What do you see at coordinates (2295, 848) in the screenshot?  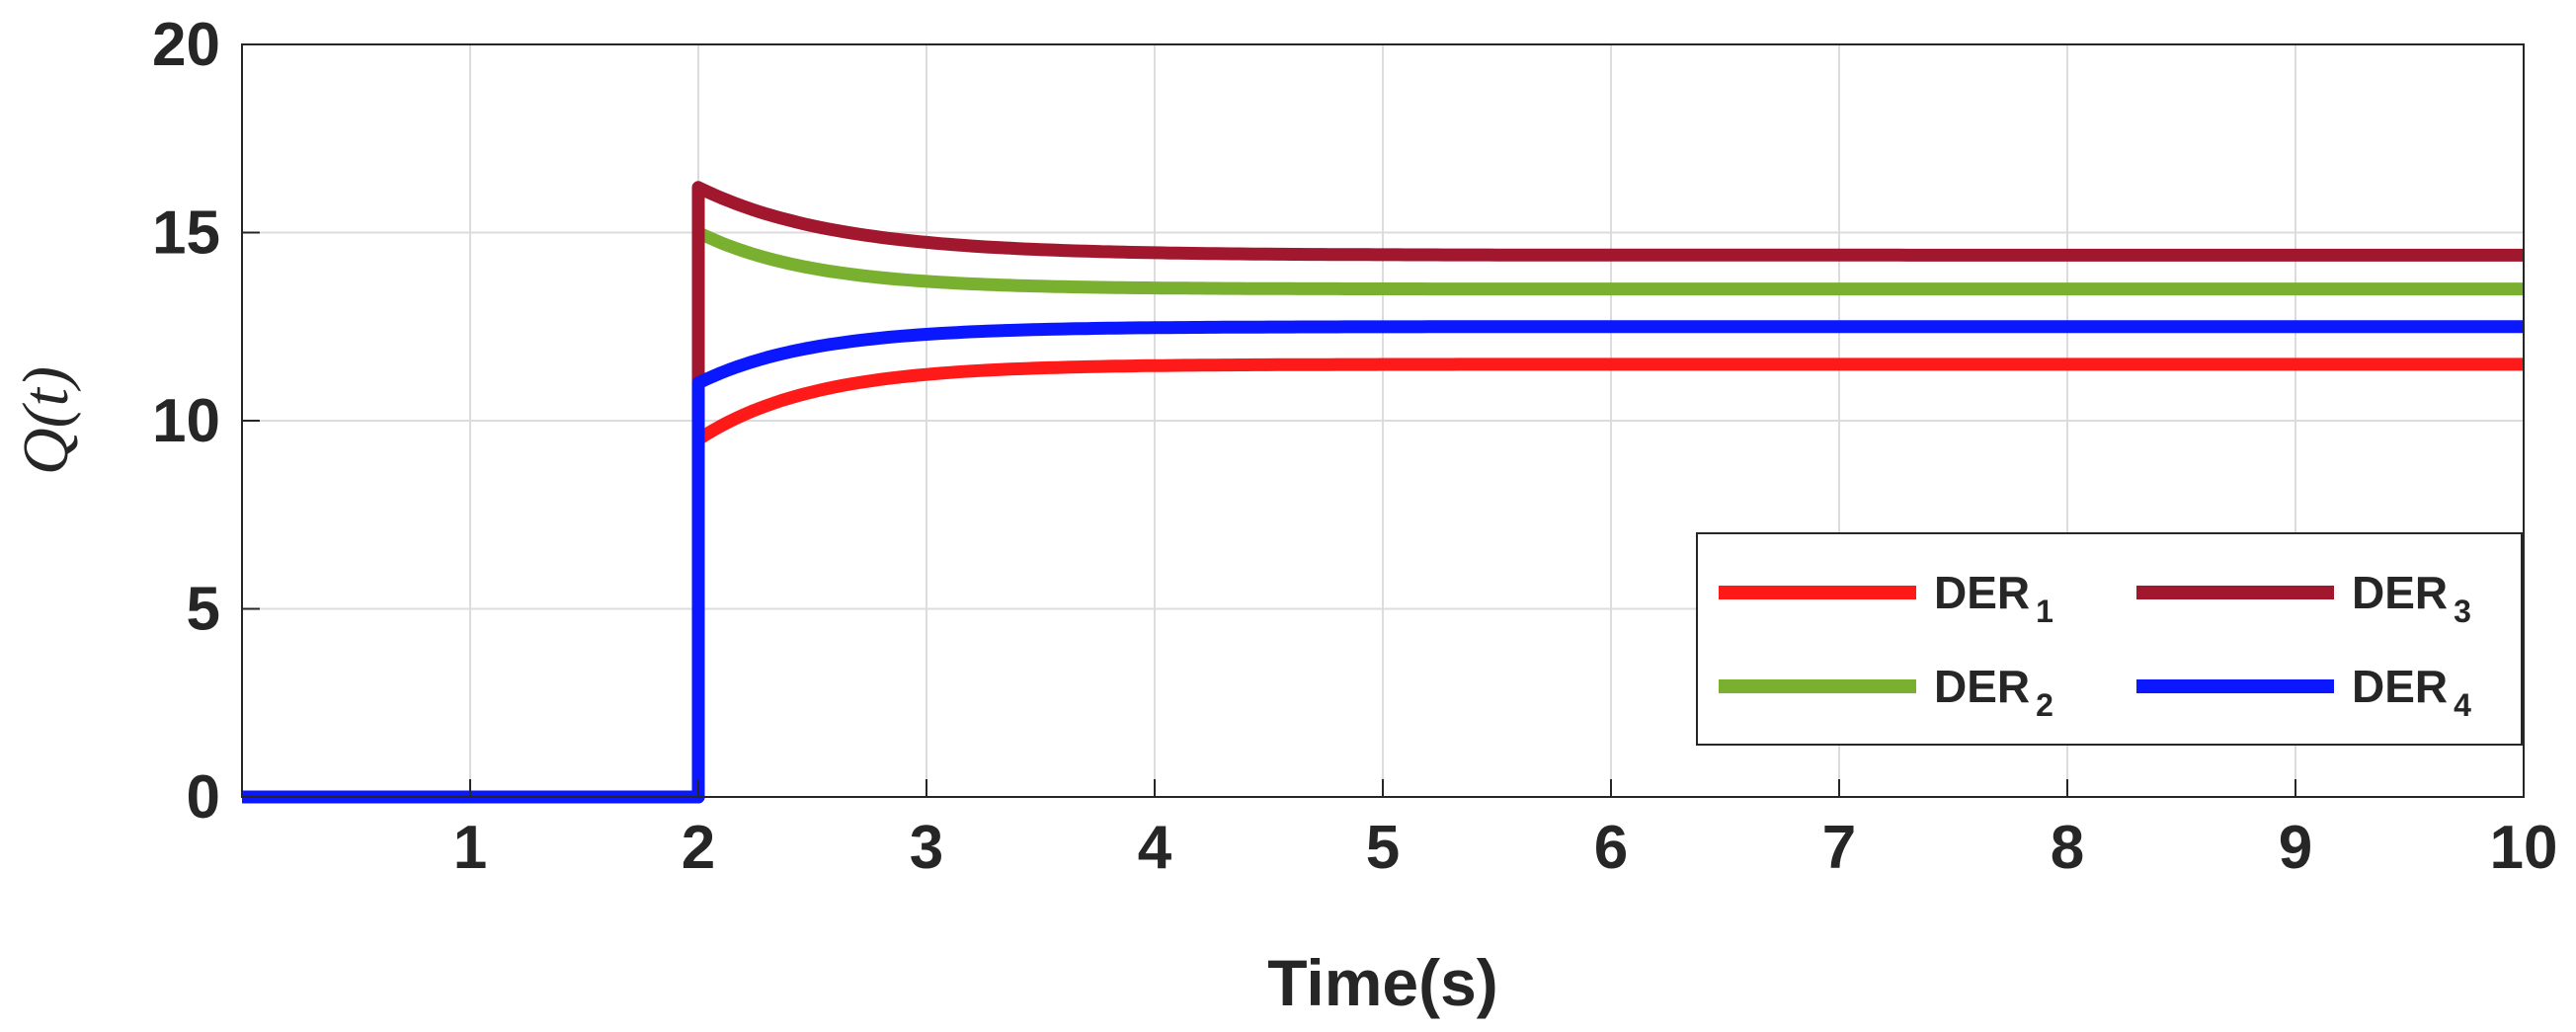 I see `x-tick-label-8: 9` at bounding box center [2295, 848].